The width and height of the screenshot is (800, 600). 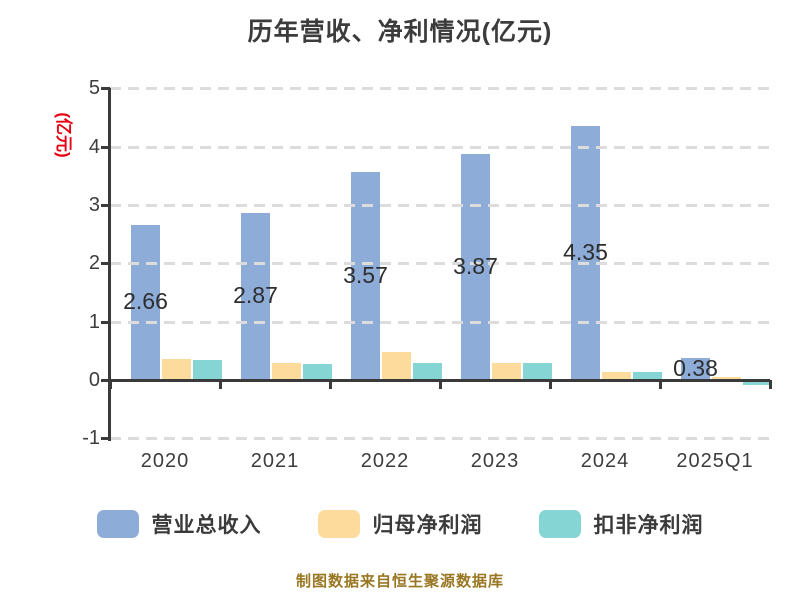 I want to click on x-tick-label: 2020, so click(x=165, y=461).